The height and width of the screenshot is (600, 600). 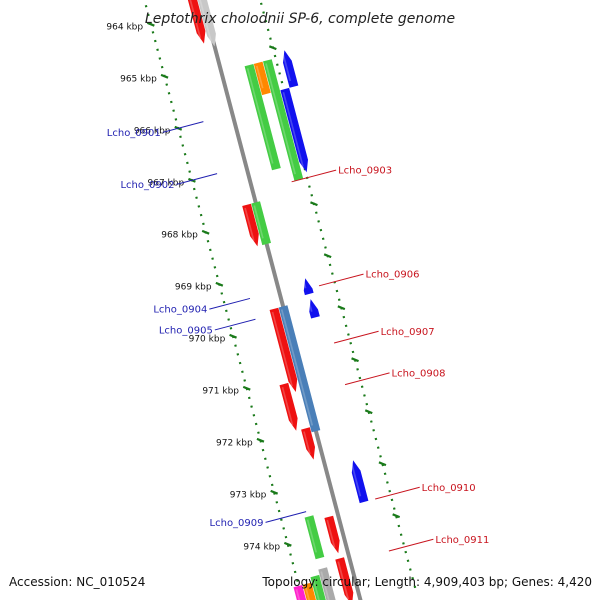 I want to click on gene-label: Lcho_0906, so click(x=393, y=275).